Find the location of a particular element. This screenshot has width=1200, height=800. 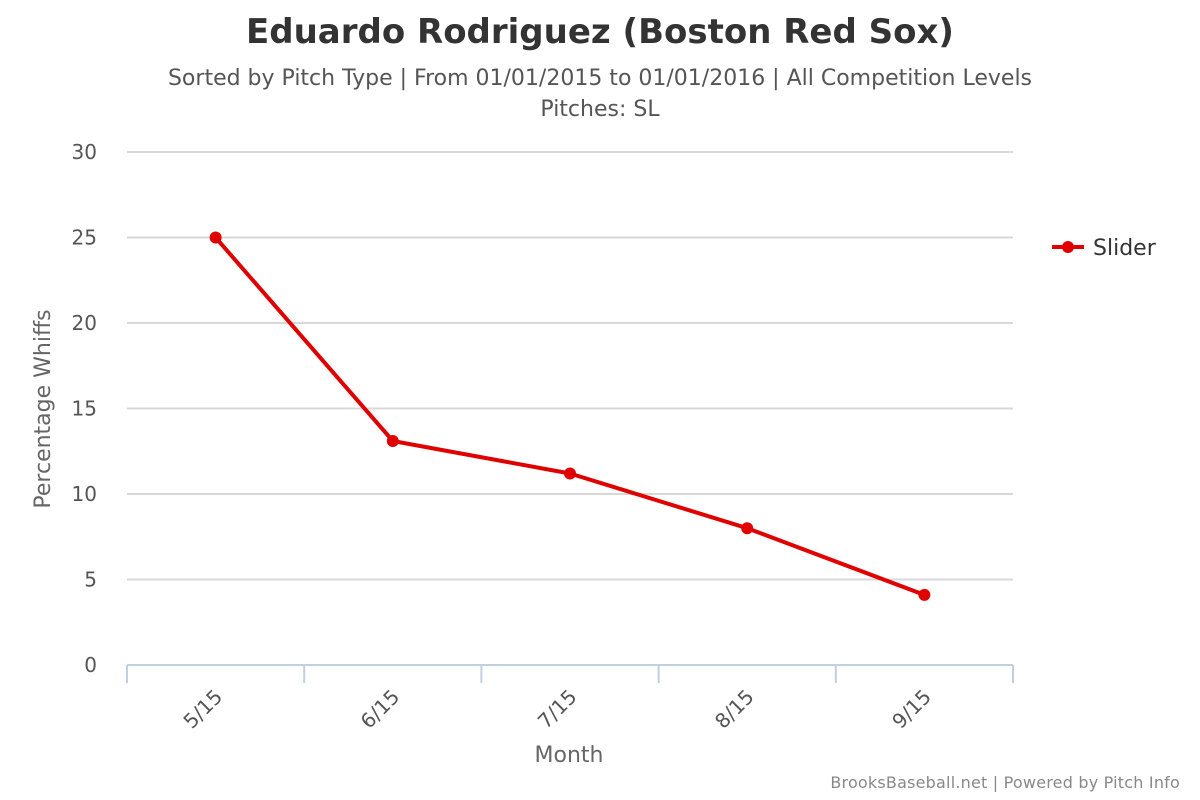

x-axis-ticks: 5/15 6/15 7/15 8/15 9/15 is located at coordinates (557, 709).